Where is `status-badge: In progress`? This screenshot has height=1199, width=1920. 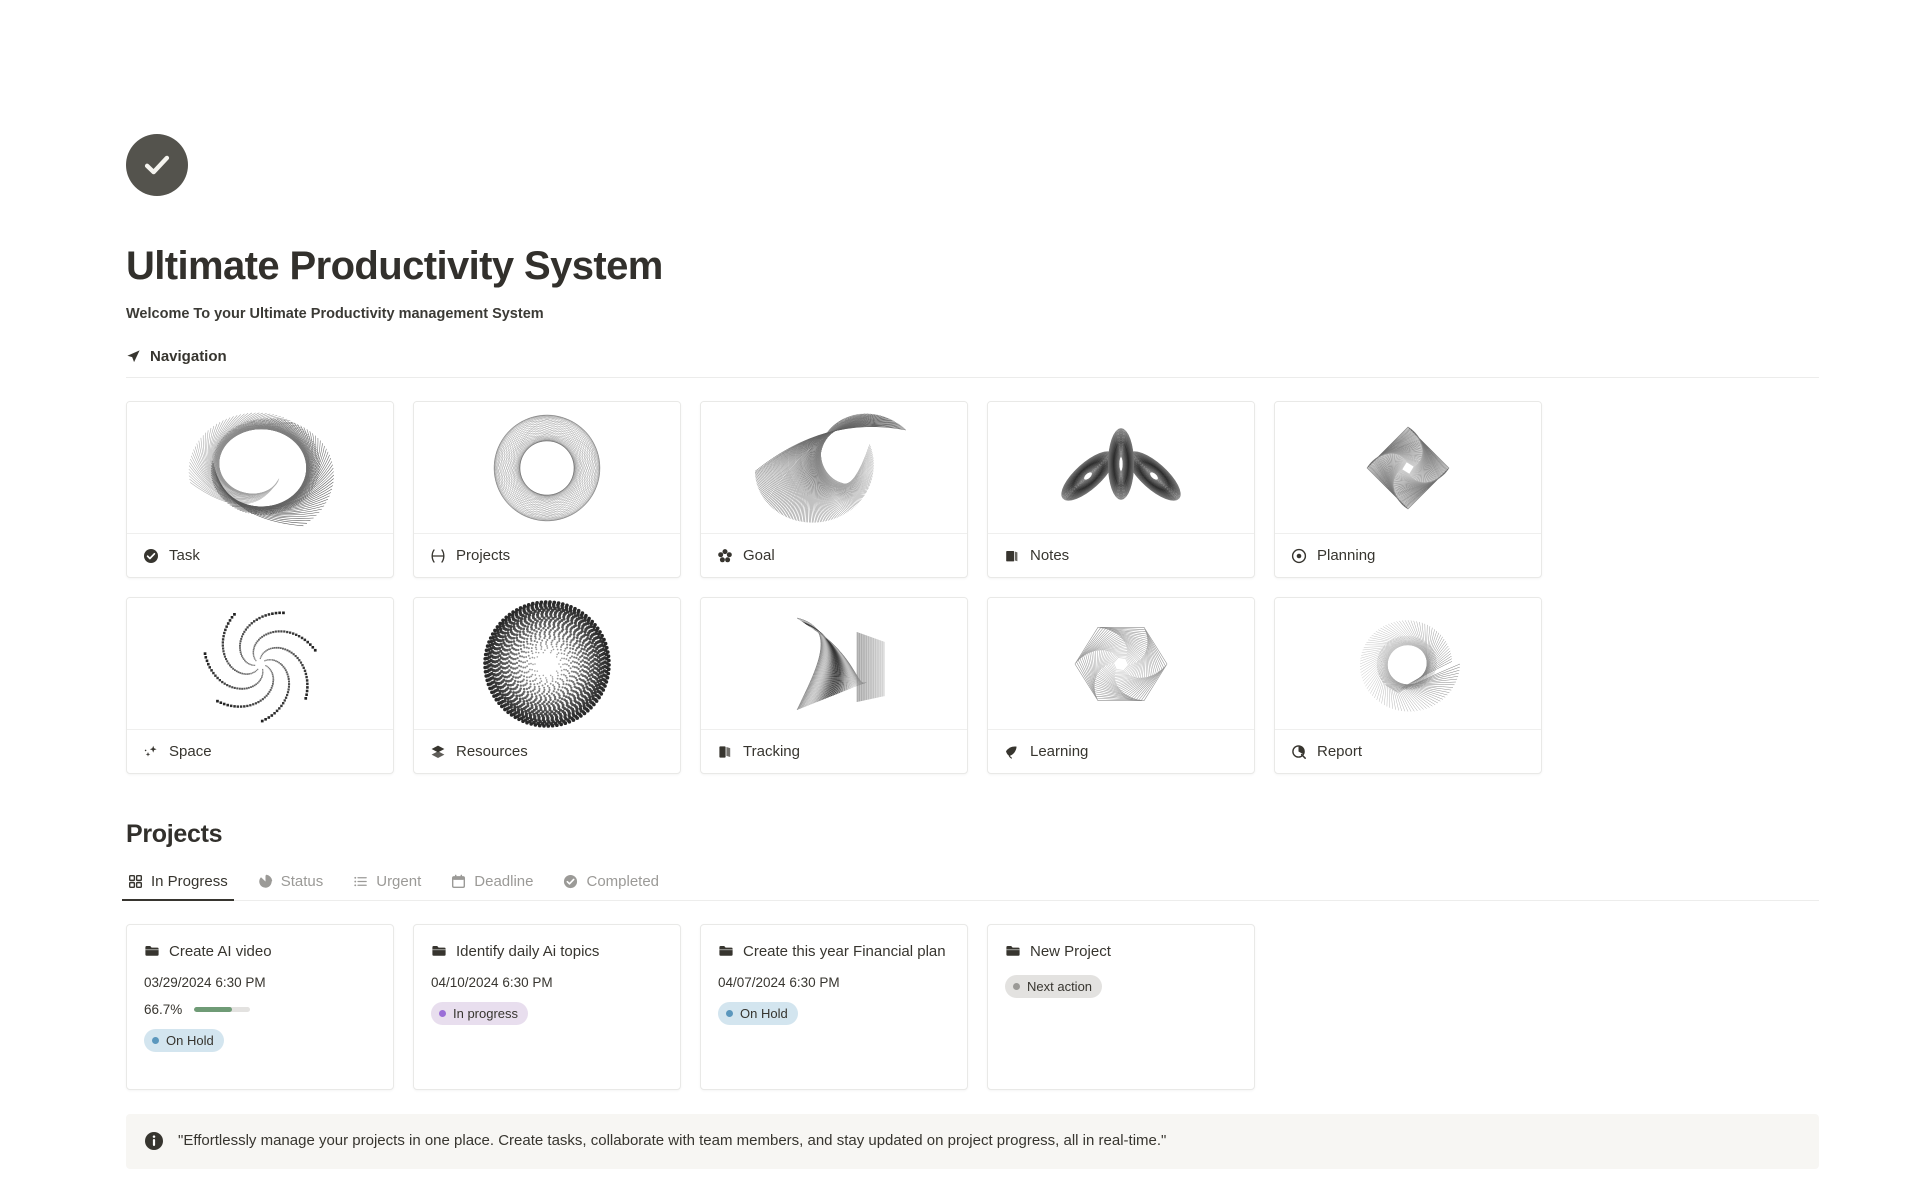
status-badge: In progress is located at coordinates (480, 1013).